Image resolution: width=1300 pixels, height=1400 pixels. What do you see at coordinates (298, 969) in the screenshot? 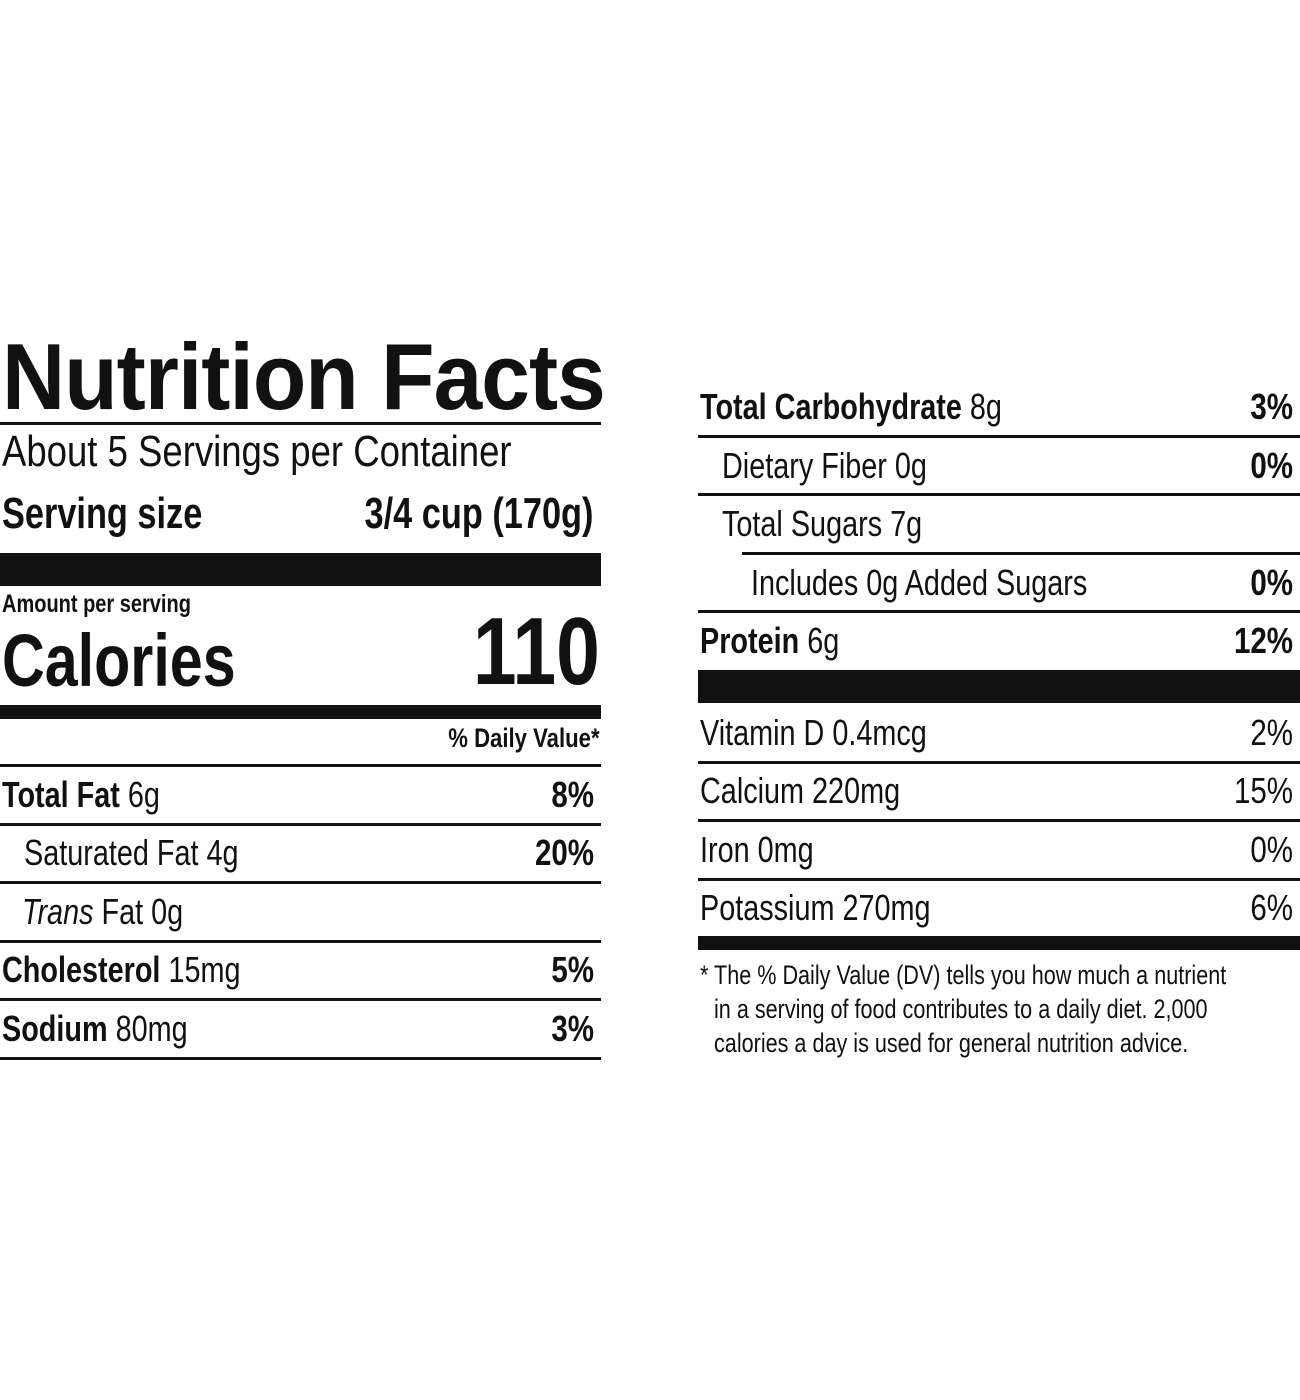
I see `nutrient-row-cholesterol: Cholesterol 15mg 5%` at bounding box center [298, 969].